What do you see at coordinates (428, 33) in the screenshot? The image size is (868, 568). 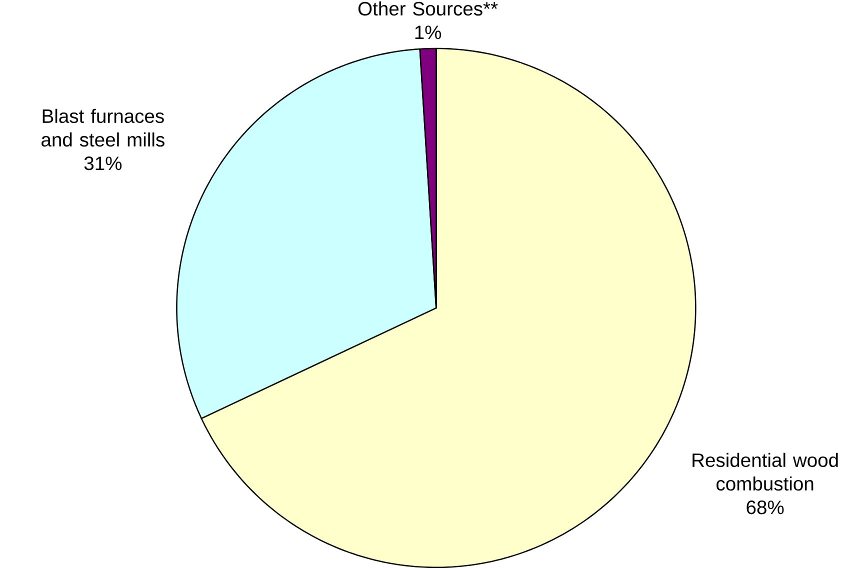 I see `data-label: 1%` at bounding box center [428, 33].